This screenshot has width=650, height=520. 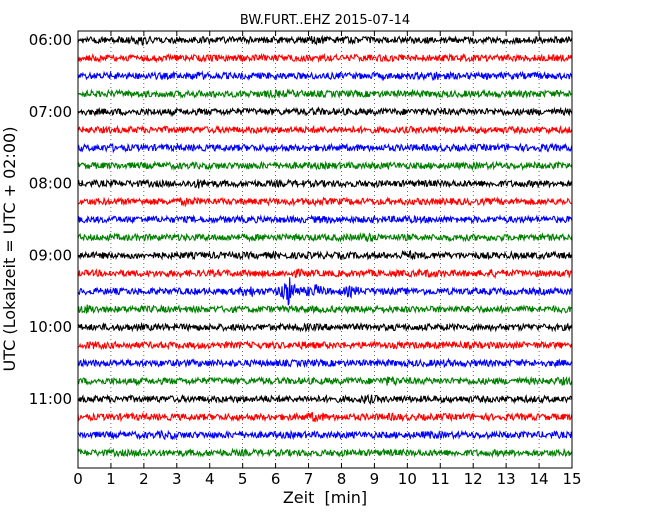 What do you see at coordinates (375, 479) in the screenshot?
I see `x-tick-label-9: 9` at bounding box center [375, 479].